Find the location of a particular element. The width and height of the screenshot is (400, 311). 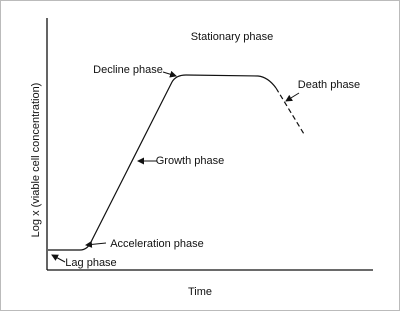

death-arrow is located at coordinates (292, 97).